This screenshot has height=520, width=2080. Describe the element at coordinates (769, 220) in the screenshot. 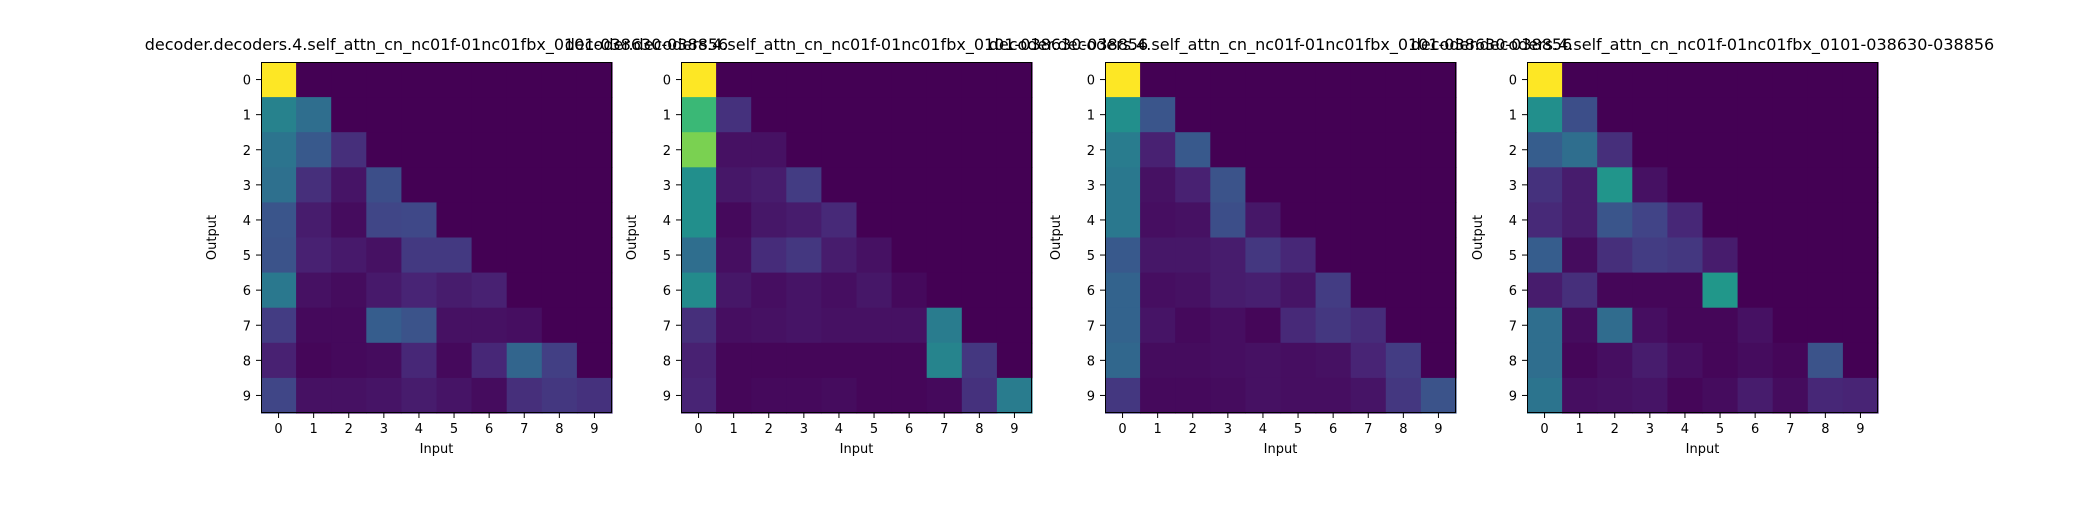

I see `panel-2-cell-r4-c2` at that location.